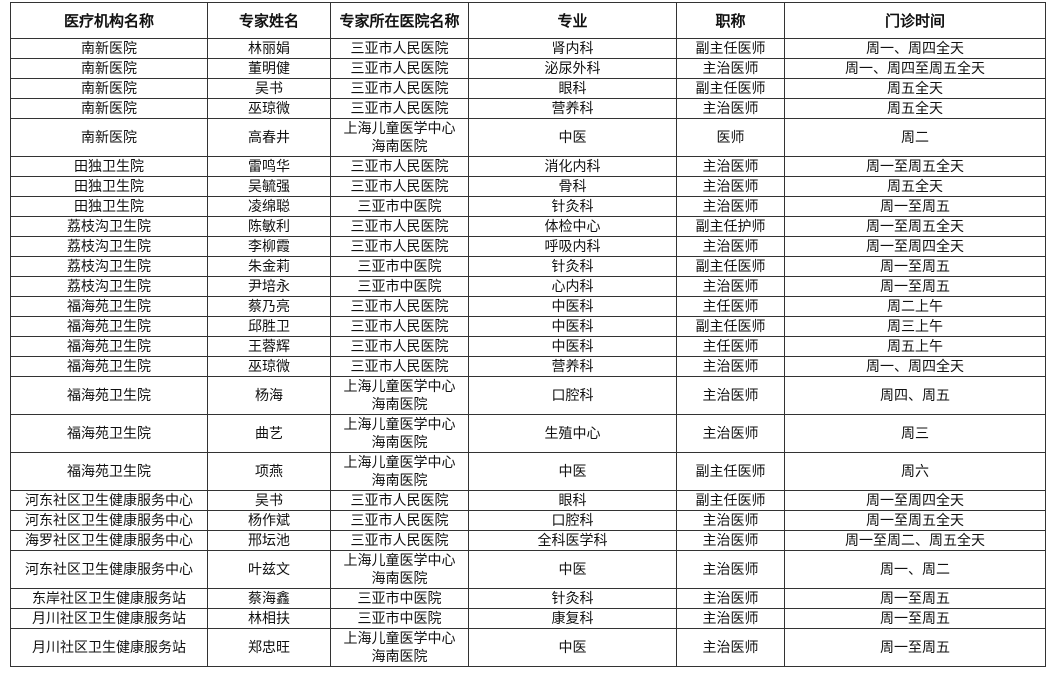 The width and height of the screenshot is (1053, 695). I want to click on table-cell: 荔枝沟卫生院, so click(109, 226).